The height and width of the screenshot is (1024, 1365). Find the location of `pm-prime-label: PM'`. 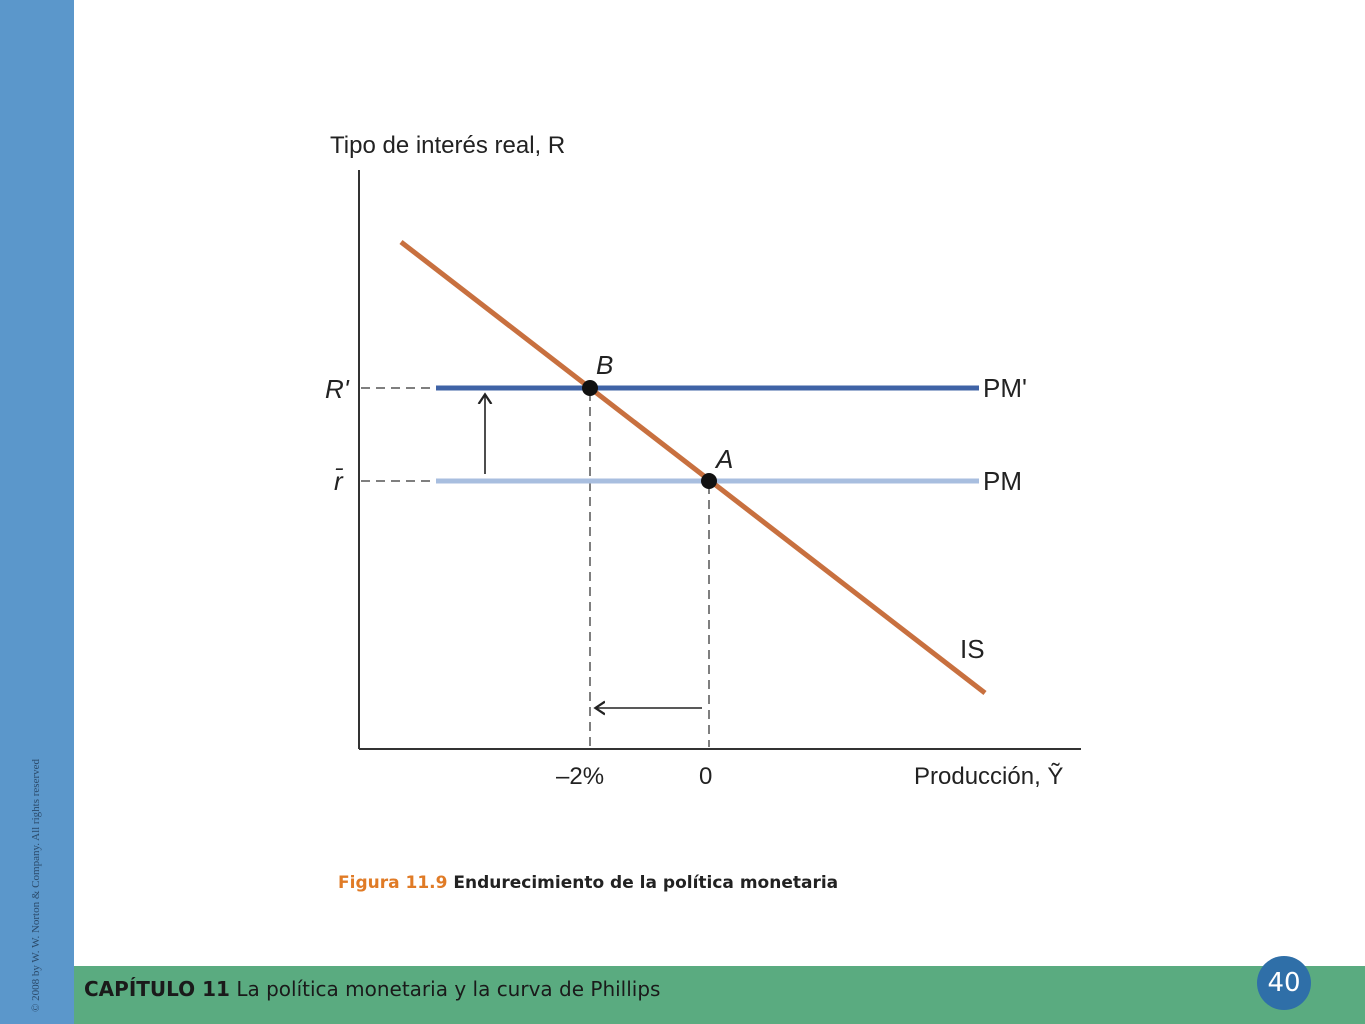

pm-prime-label: PM' is located at coordinates (1005, 388).